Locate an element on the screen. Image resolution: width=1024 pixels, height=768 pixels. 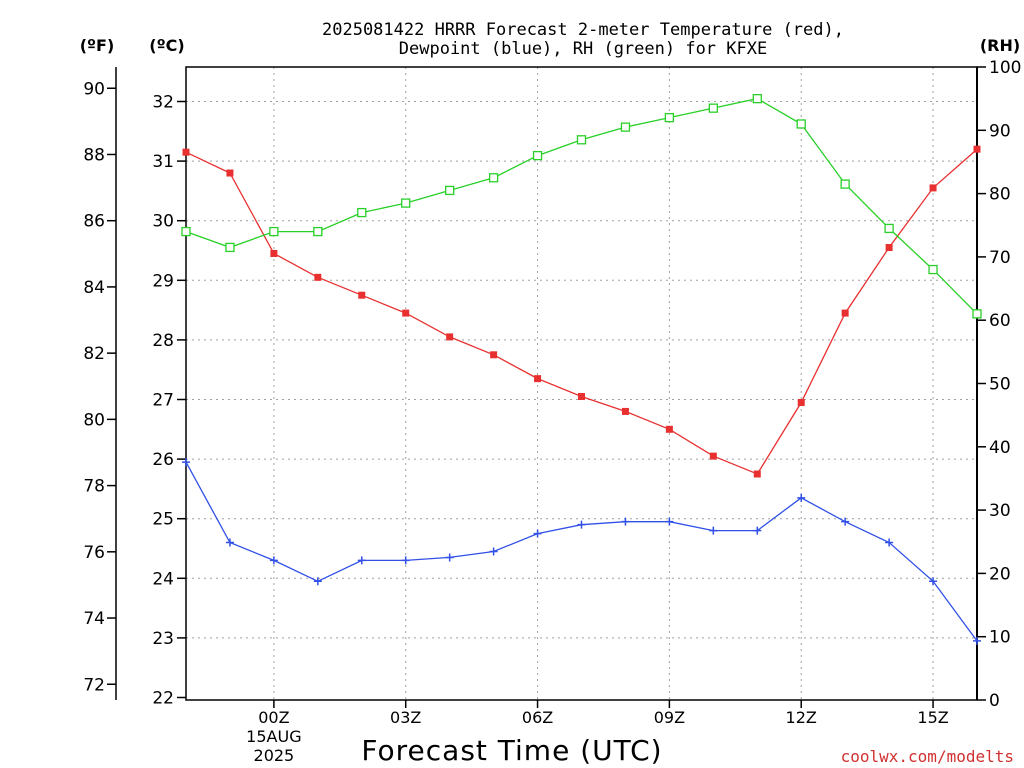
celsius-tick-label: 30 is located at coordinates (163, 222).